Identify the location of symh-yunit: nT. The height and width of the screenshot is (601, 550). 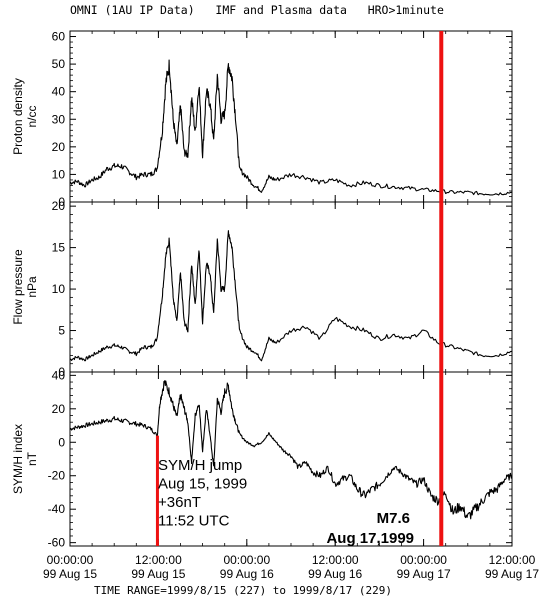
(32, 458).